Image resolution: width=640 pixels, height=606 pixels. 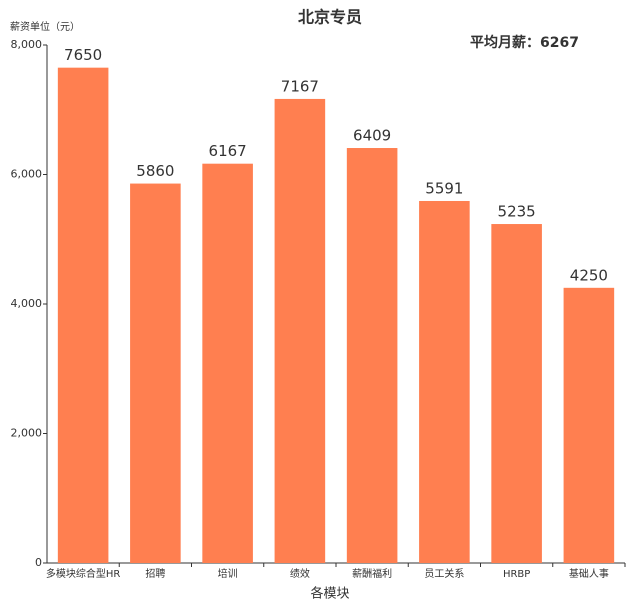 I want to click on value-label: 5591, so click(x=444, y=188).